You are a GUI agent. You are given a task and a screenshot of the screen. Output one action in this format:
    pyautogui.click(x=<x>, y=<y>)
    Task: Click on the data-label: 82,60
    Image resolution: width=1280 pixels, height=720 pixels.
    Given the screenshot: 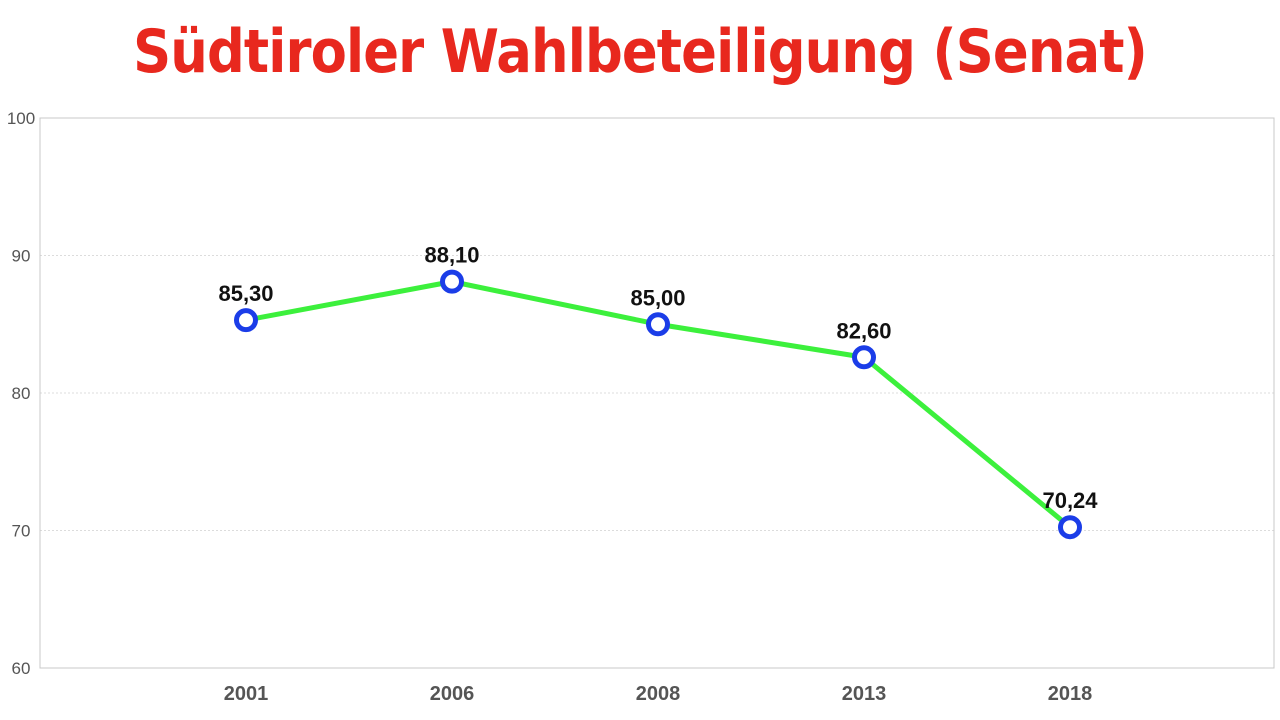 What is the action you would take?
    pyautogui.click(x=863, y=330)
    